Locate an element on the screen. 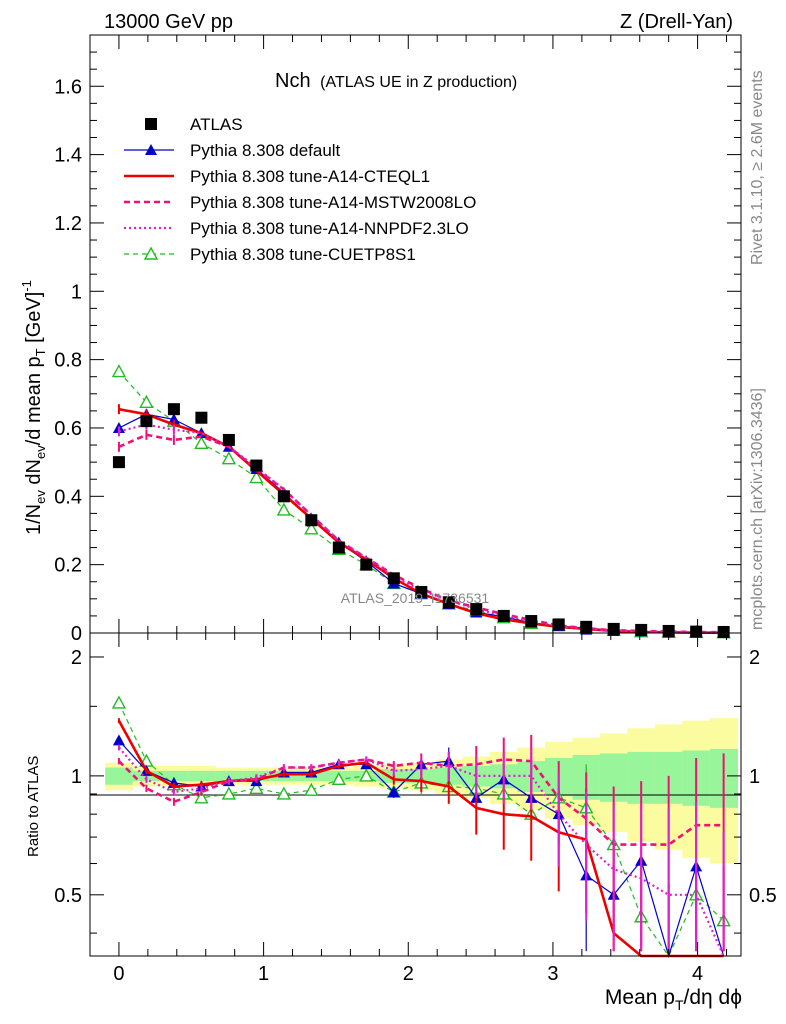 The image size is (786, 1024). bottom-x-tick-label: 4 is located at coordinates (697, 974).